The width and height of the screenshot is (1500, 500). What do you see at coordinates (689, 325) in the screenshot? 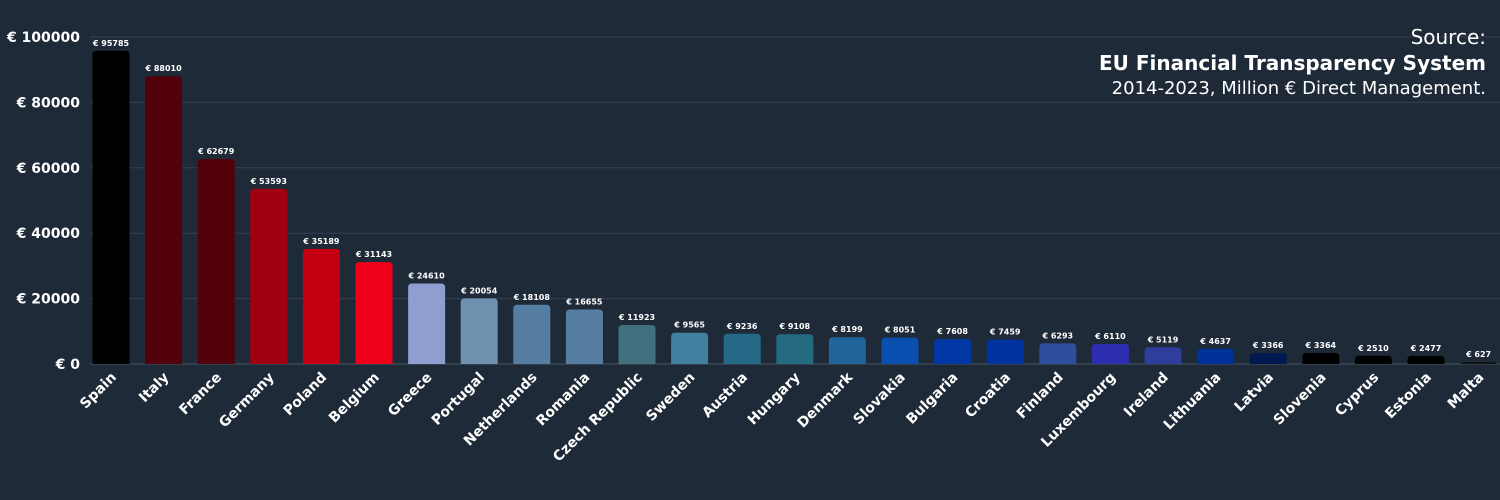
I see `data-label: € 9565` at bounding box center [689, 325].